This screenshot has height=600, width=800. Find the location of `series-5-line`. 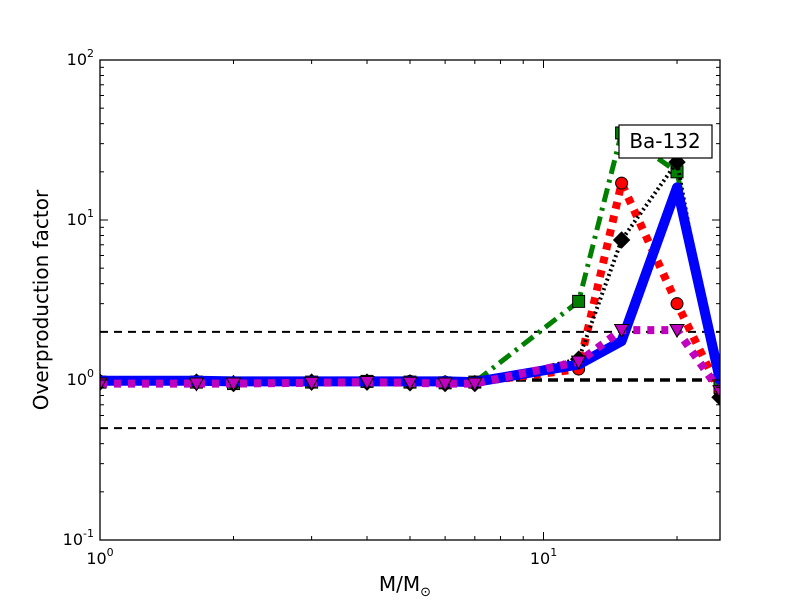

series-5-line is located at coordinates (410, 360).